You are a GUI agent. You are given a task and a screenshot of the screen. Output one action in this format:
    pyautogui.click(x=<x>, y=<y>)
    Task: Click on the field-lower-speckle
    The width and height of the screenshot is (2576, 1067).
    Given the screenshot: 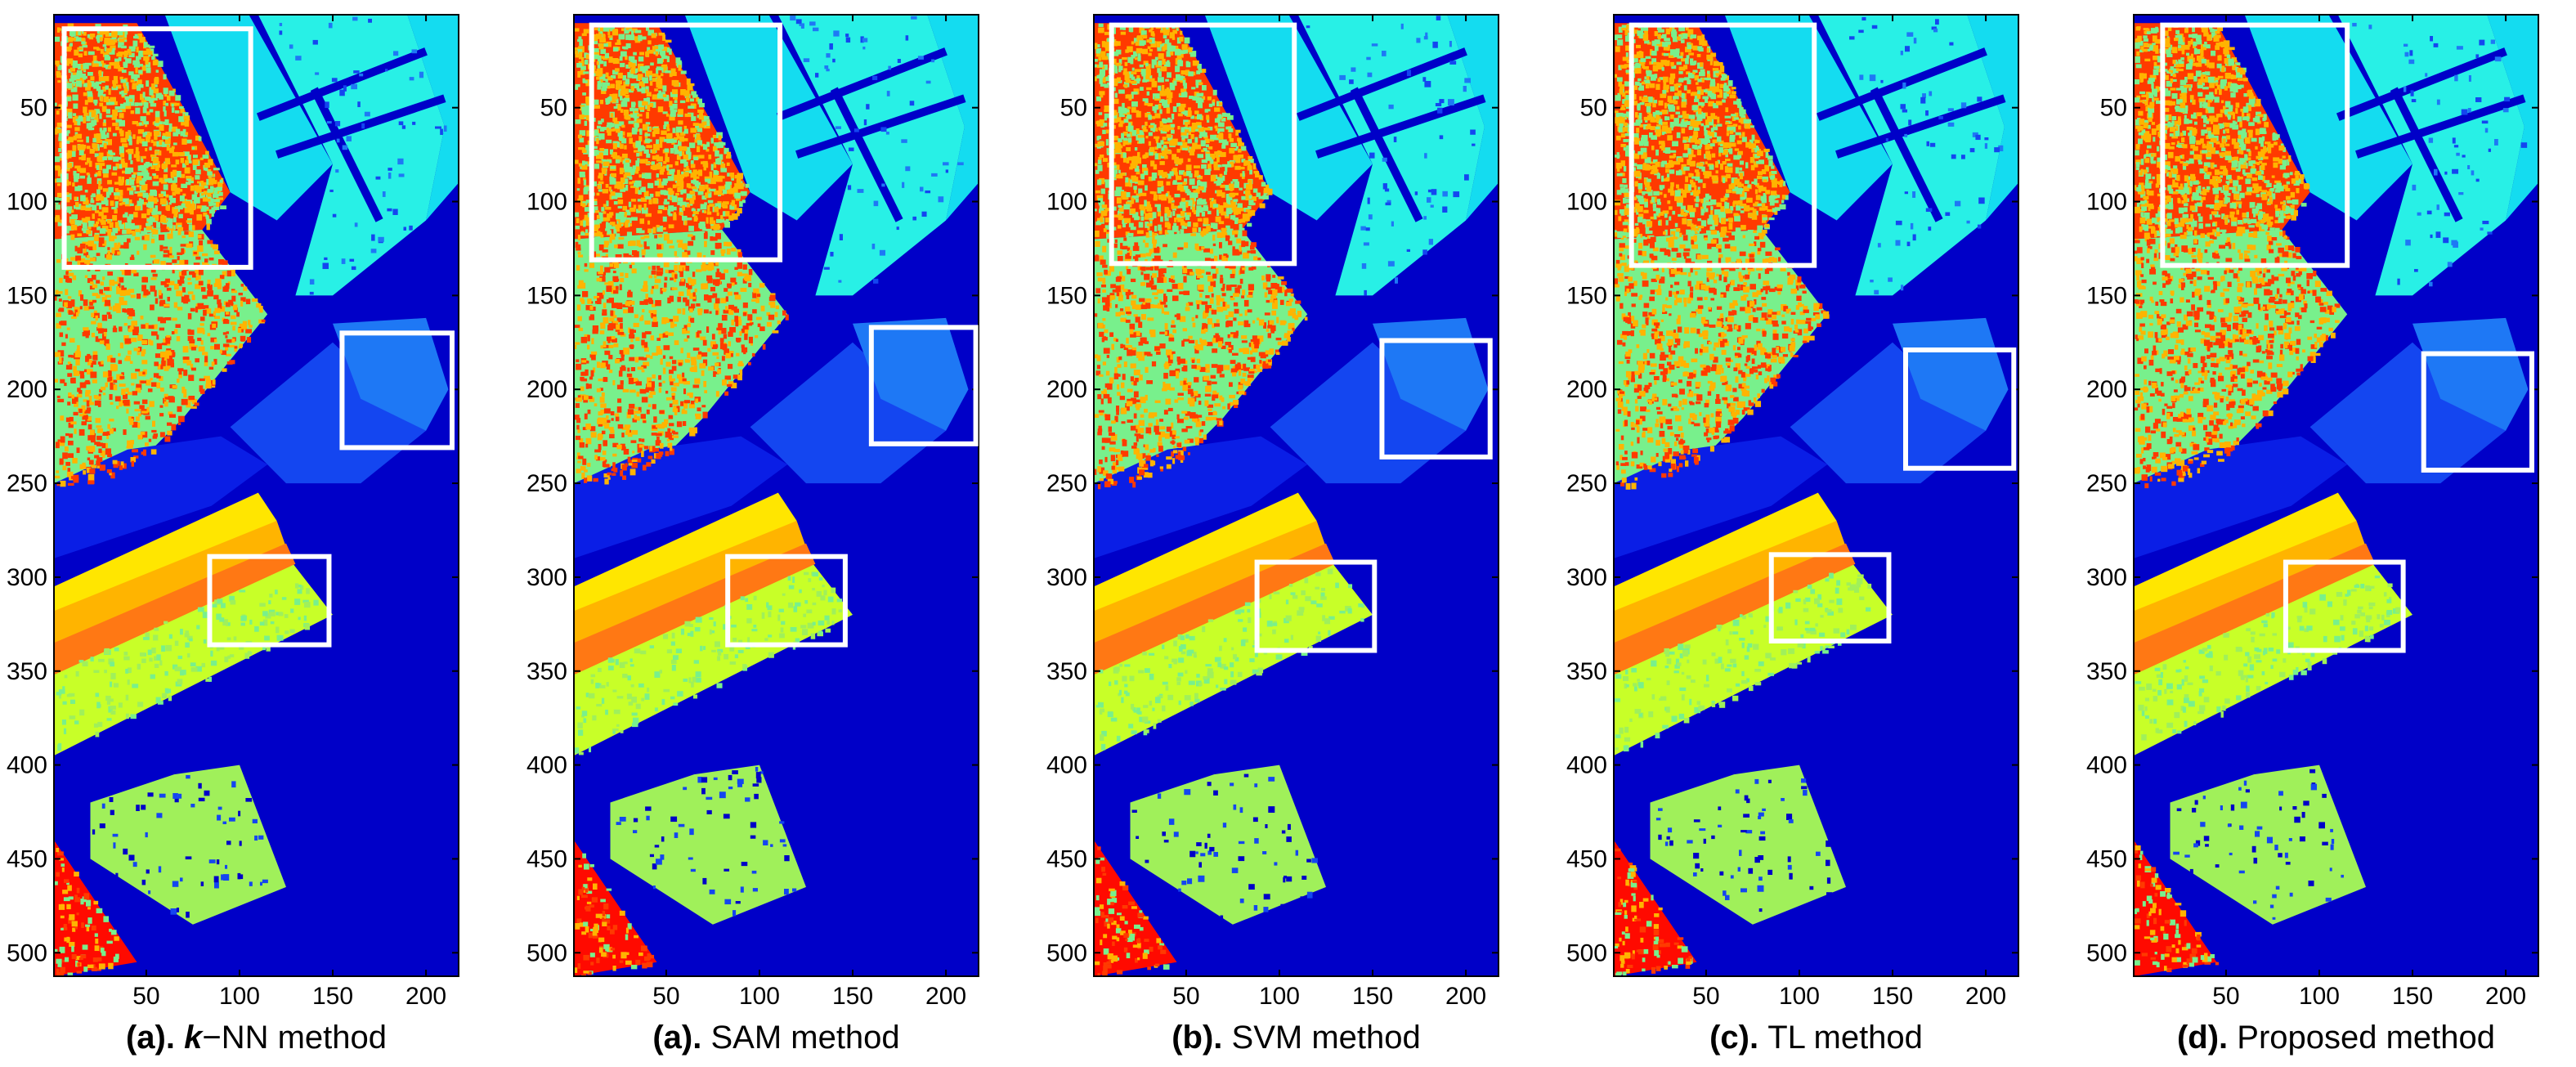 What is the action you would take?
    pyautogui.click(x=160, y=359)
    